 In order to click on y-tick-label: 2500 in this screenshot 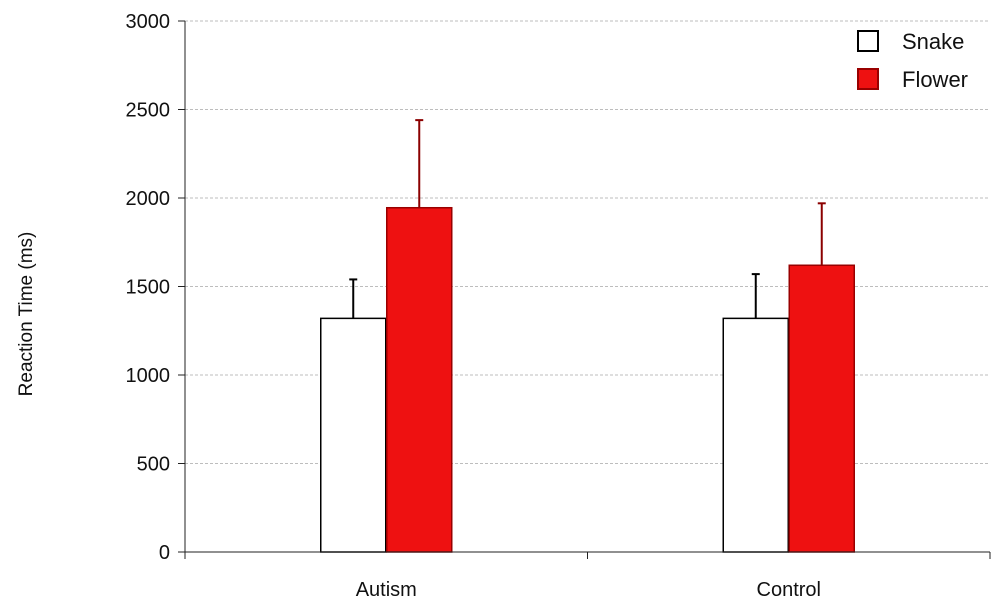, I will do `click(148, 111)`.